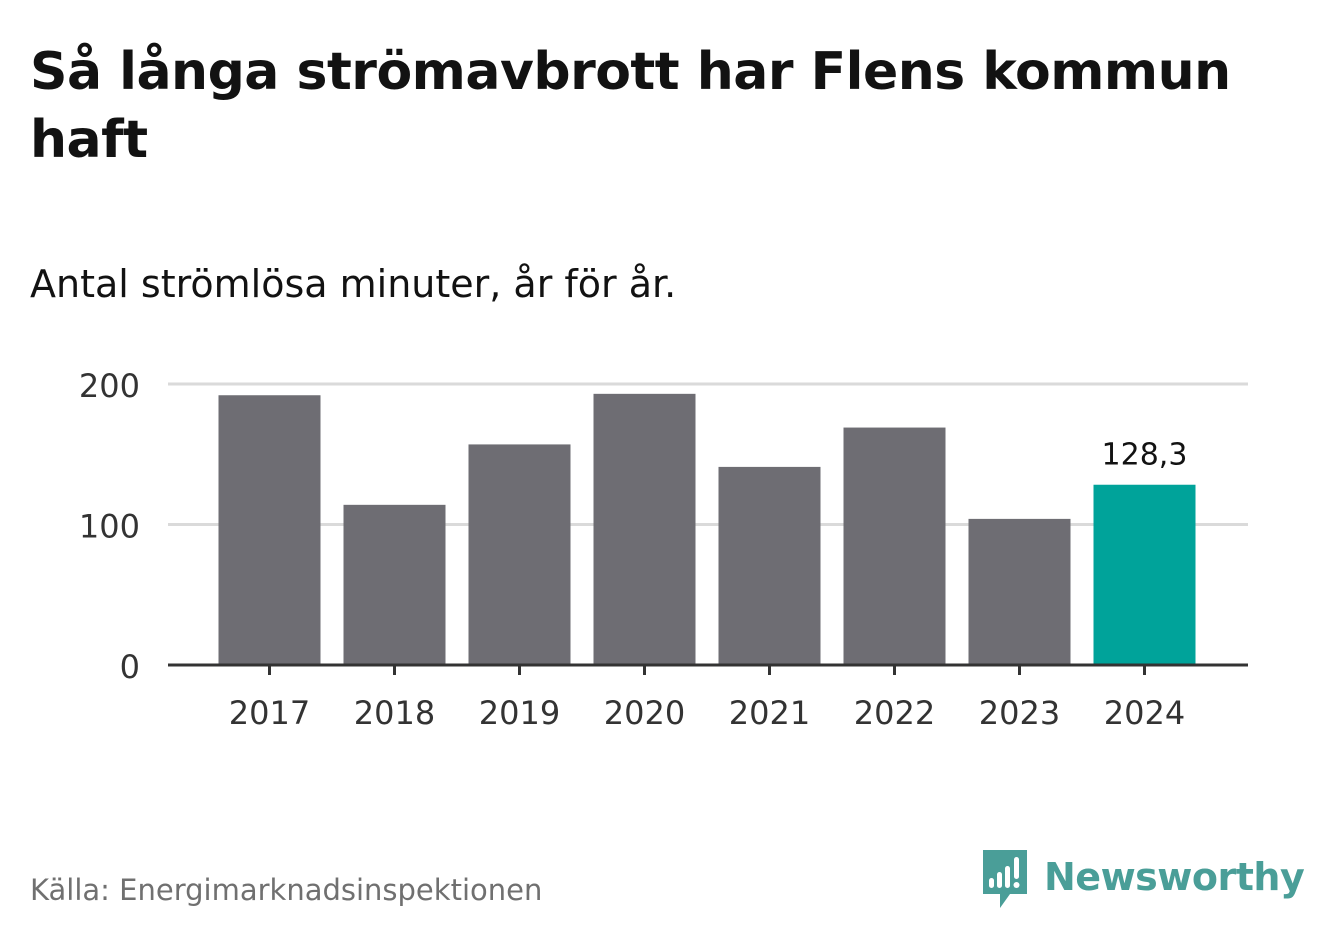 The height and width of the screenshot is (939, 1322). I want to click on chart-subtitle: Antal strömlösa minuter, år för år., so click(353, 284).